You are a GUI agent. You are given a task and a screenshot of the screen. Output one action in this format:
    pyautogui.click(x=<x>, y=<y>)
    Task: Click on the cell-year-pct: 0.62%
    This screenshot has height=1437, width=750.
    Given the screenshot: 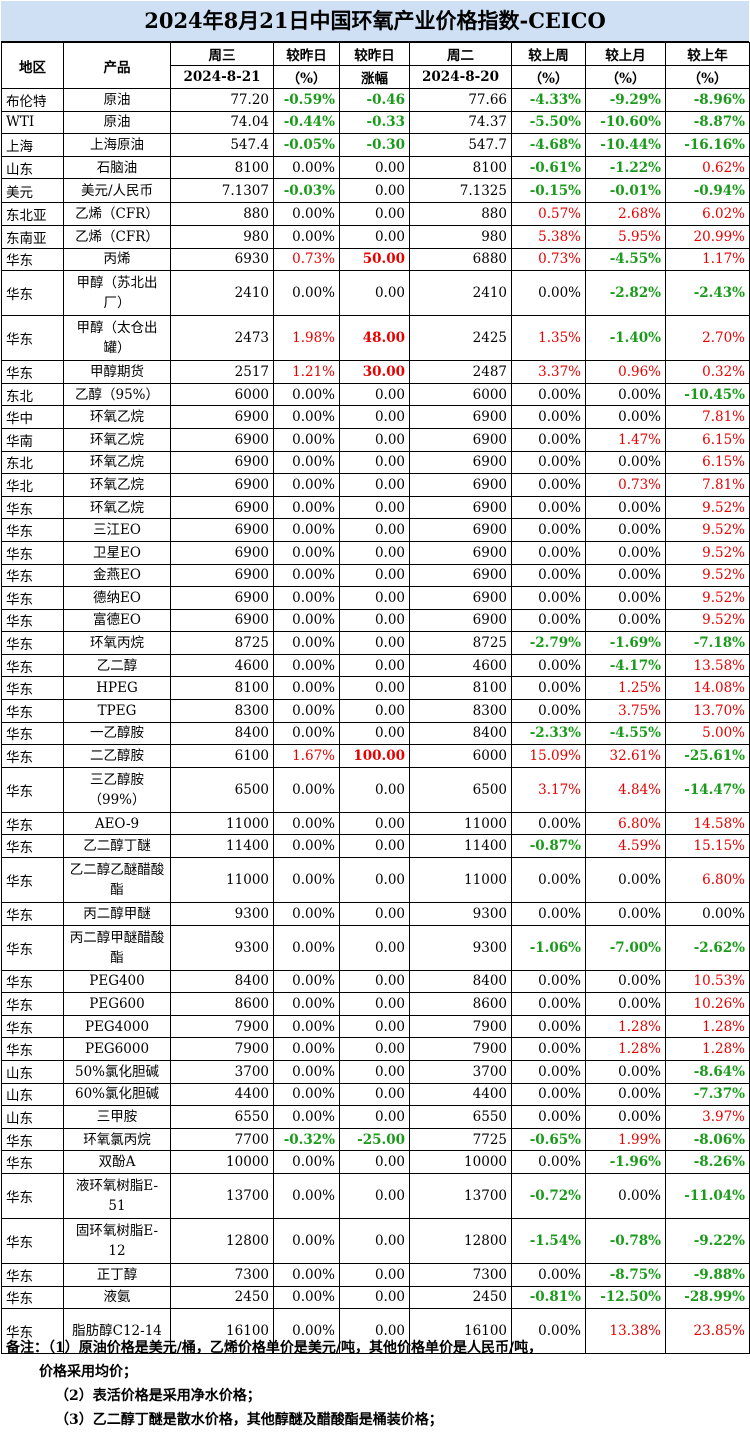 What is the action you would take?
    pyautogui.click(x=707, y=167)
    